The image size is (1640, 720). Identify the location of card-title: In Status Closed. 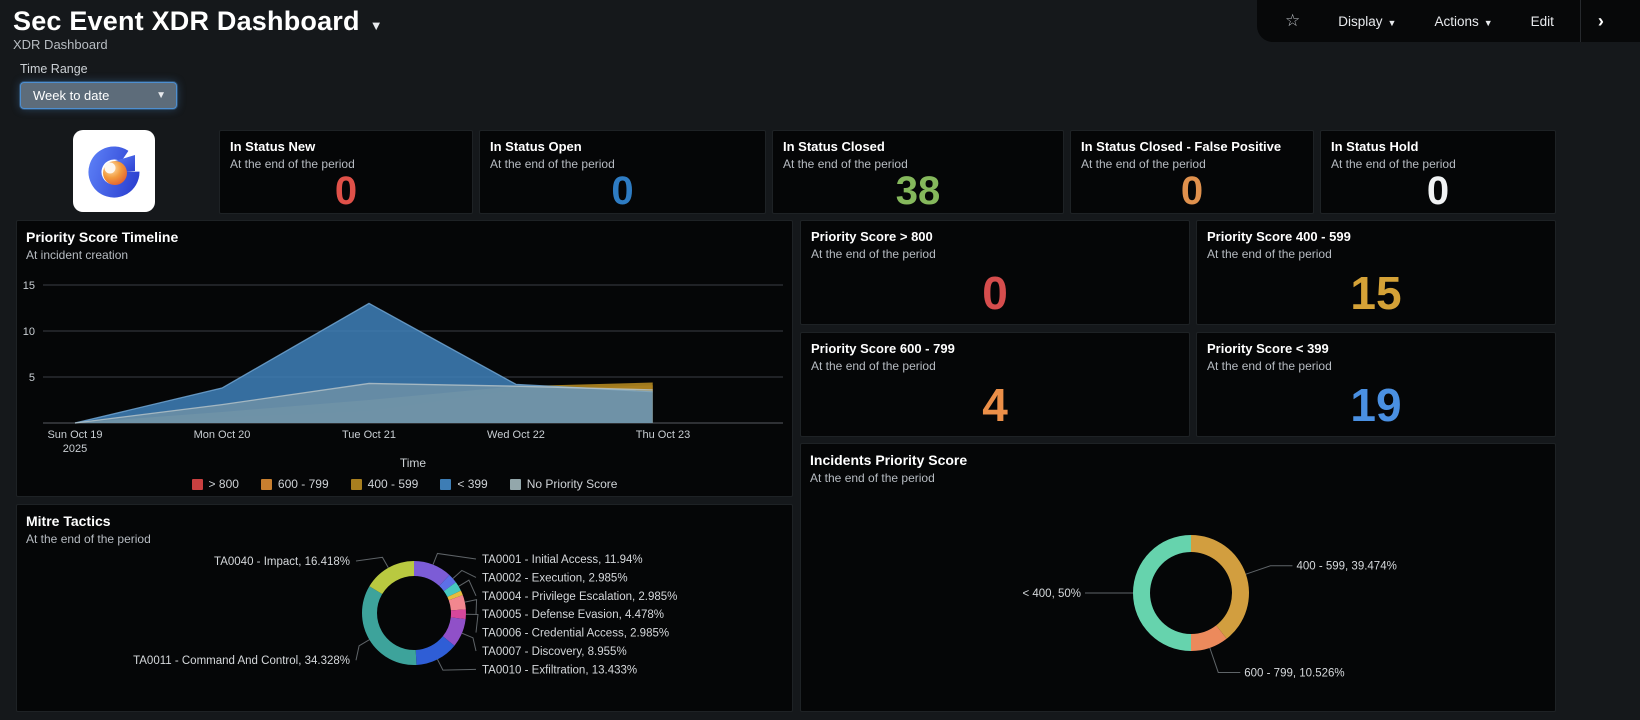
(834, 146).